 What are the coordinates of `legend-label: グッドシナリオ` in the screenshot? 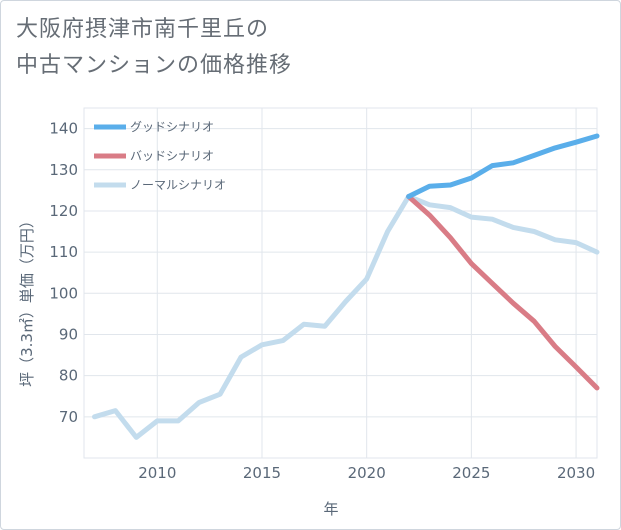 It's located at (172, 127).